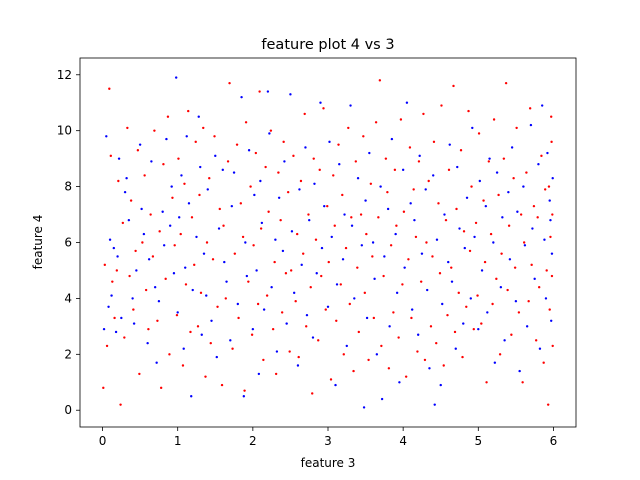 The width and height of the screenshot is (640, 480). Describe the element at coordinates (64, 131) in the screenshot. I see `y-tick-label: 10` at that location.